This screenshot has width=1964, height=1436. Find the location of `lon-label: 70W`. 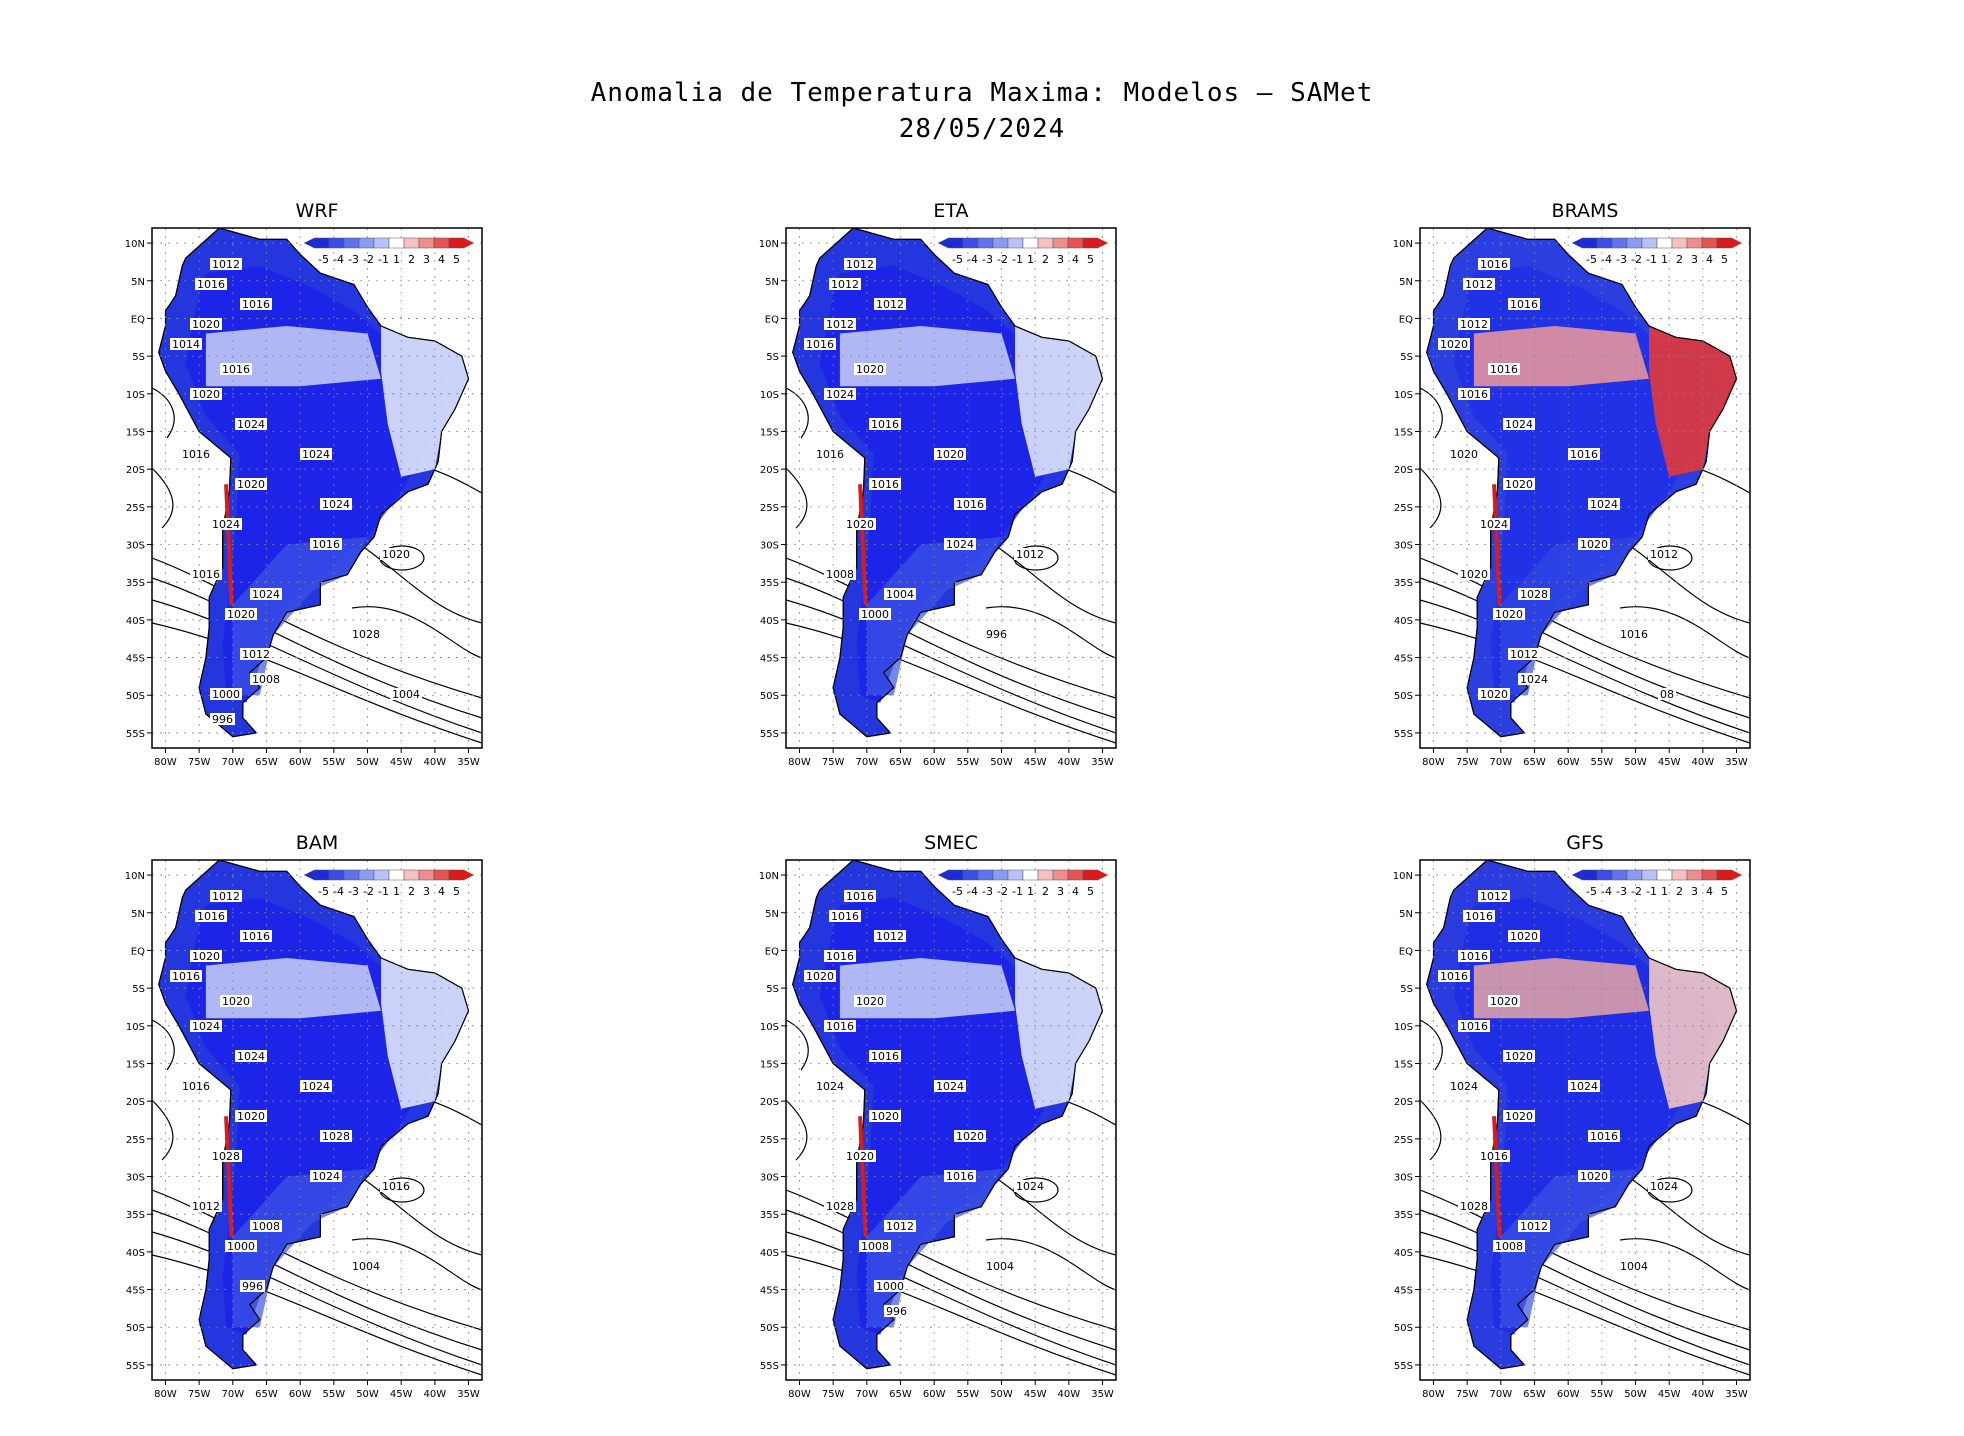

lon-label: 70W is located at coordinates (1501, 762).